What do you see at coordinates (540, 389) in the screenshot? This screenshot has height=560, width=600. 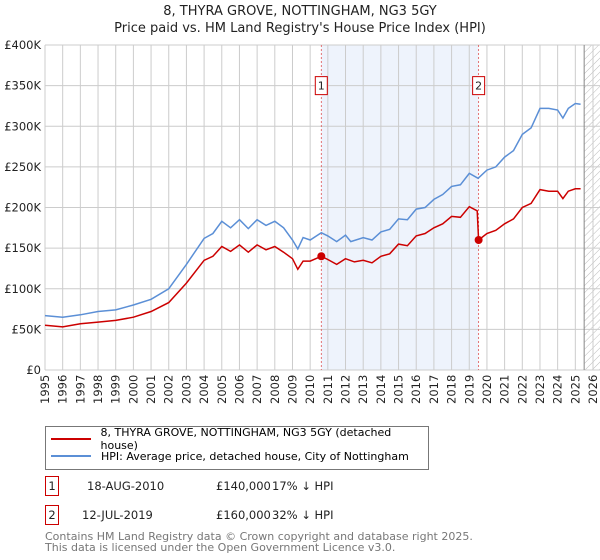 I see `x-tick-label: 2023` at bounding box center [540, 389].